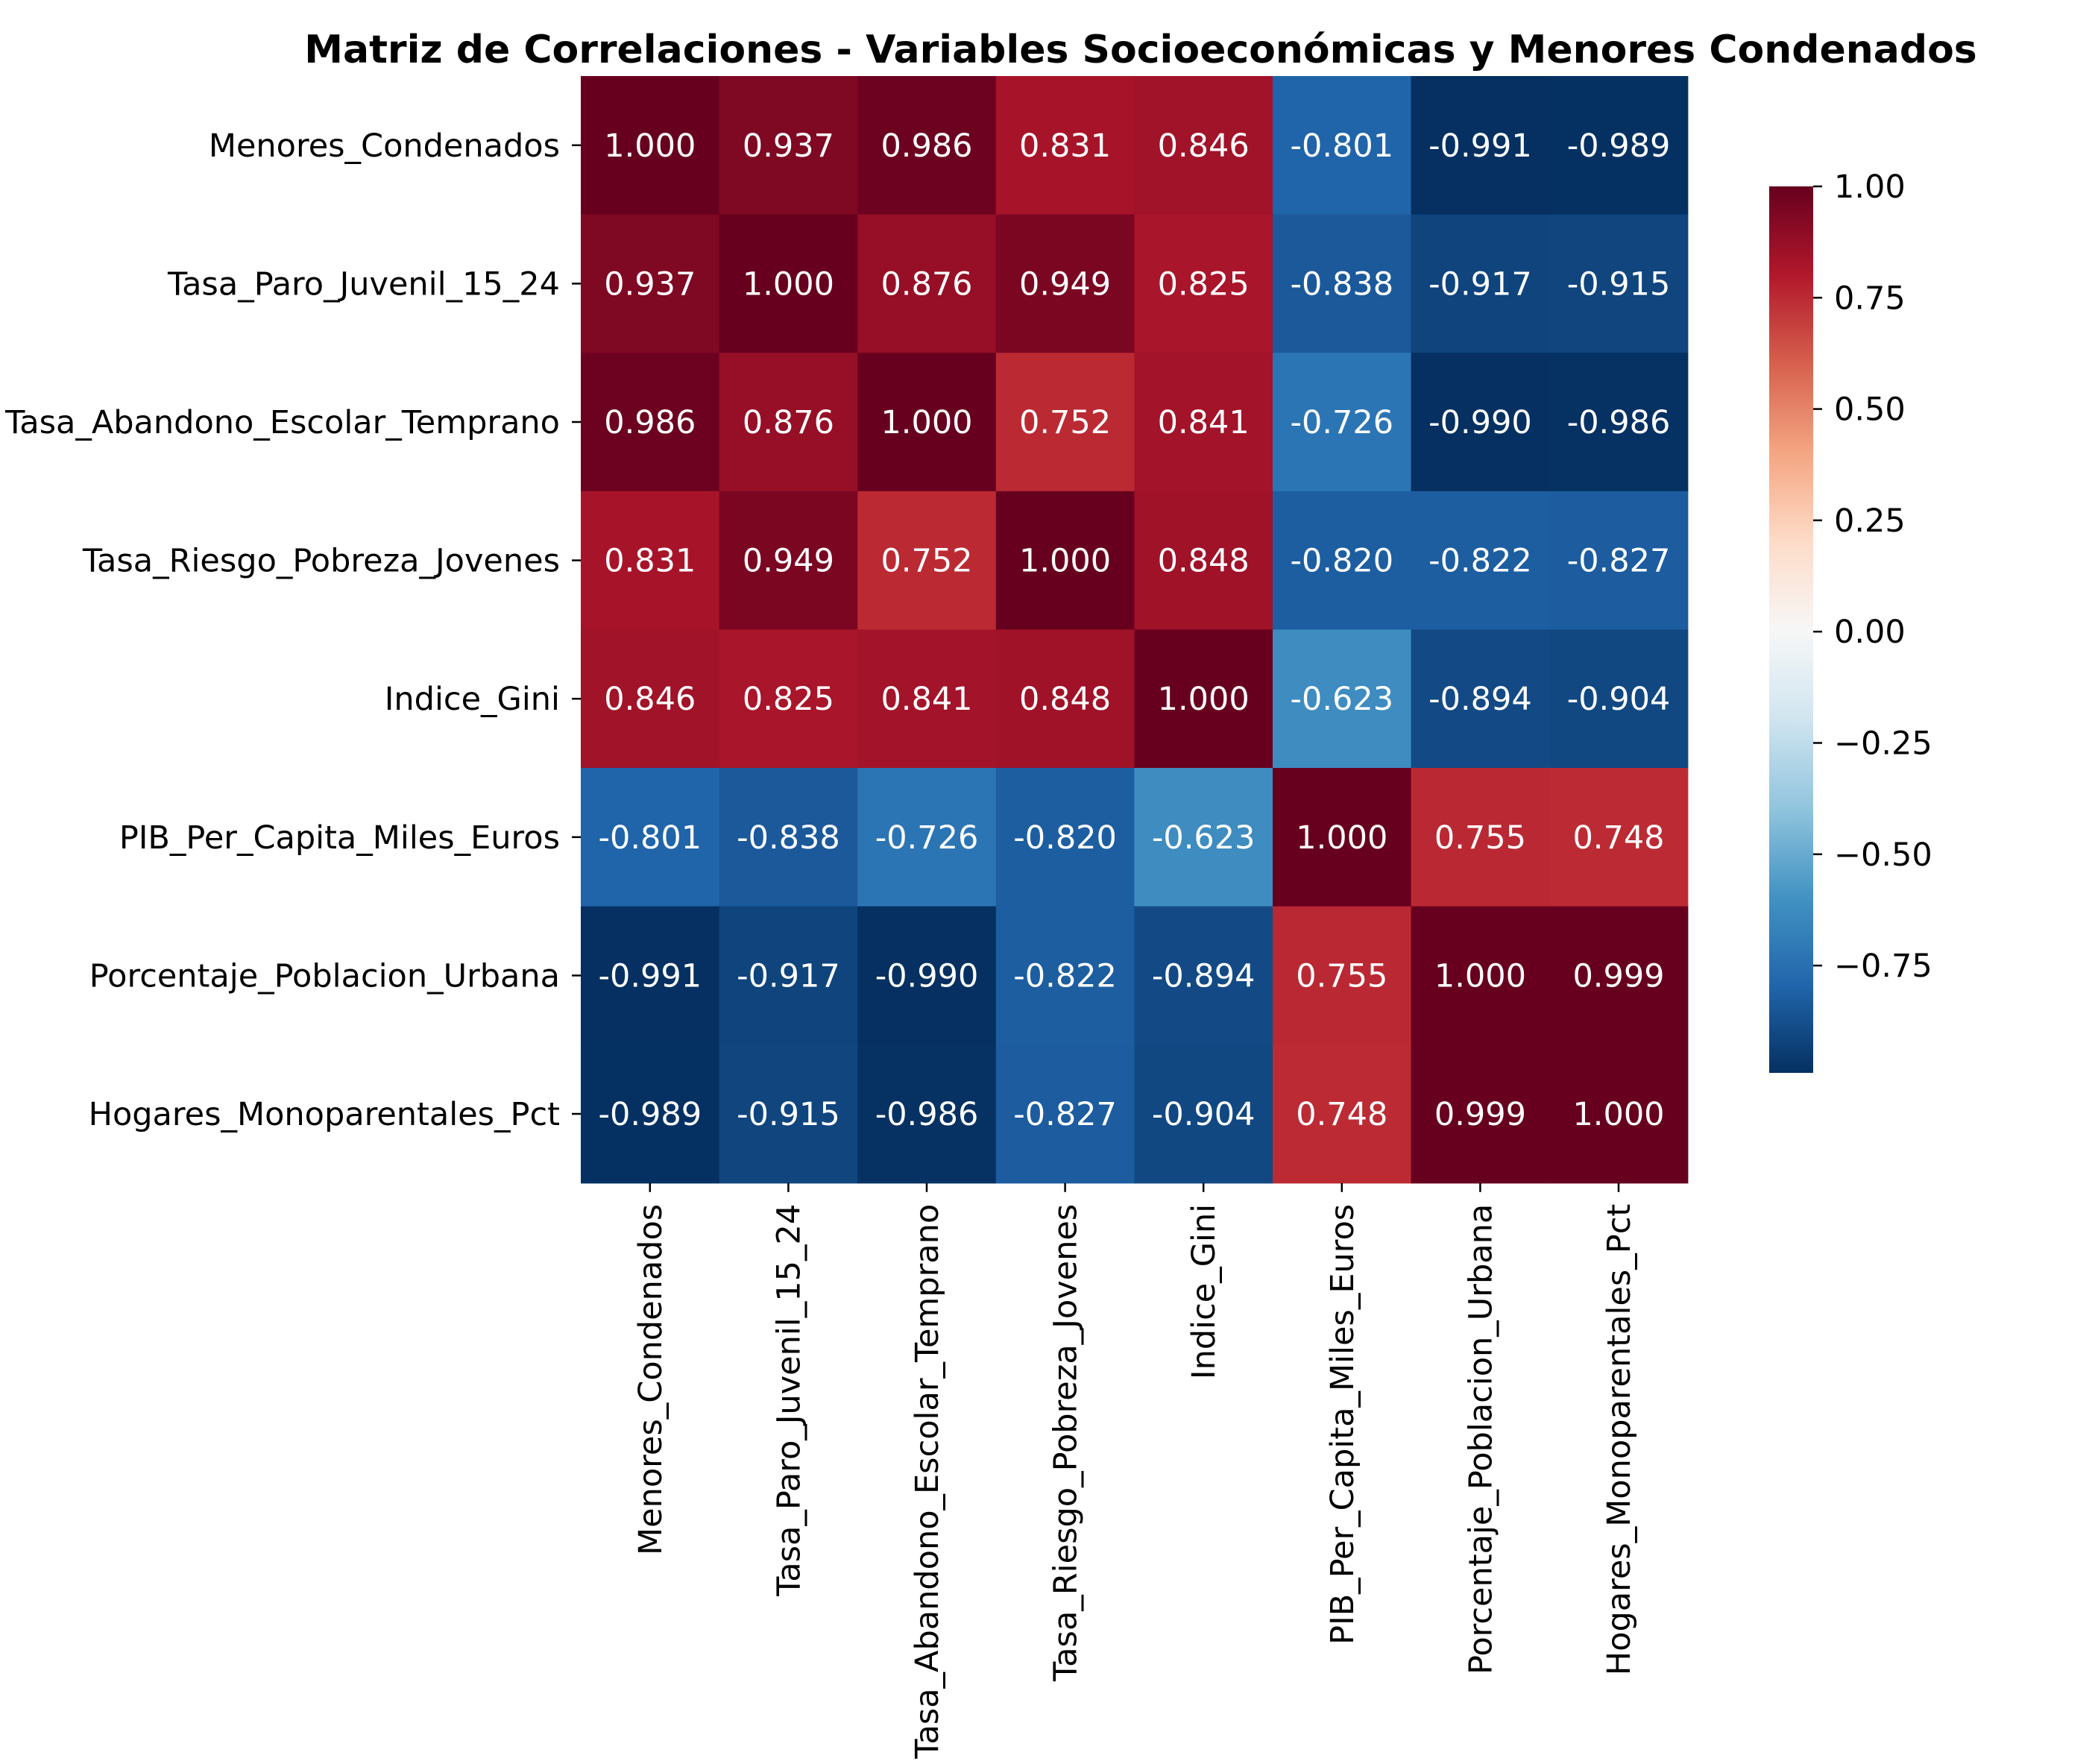 The height and width of the screenshot is (1764, 2095). What do you see at coordinates (928, 1482) in the screenshot?
I see `x-tick-label: Tasa_Abandono_Escolar_Temprano` at bounding box center [928, 1482].